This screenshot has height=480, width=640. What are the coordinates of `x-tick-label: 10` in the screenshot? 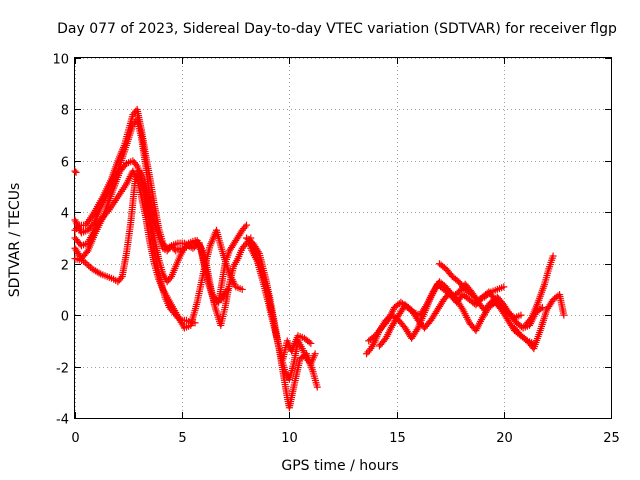 It's located at (289, 438).